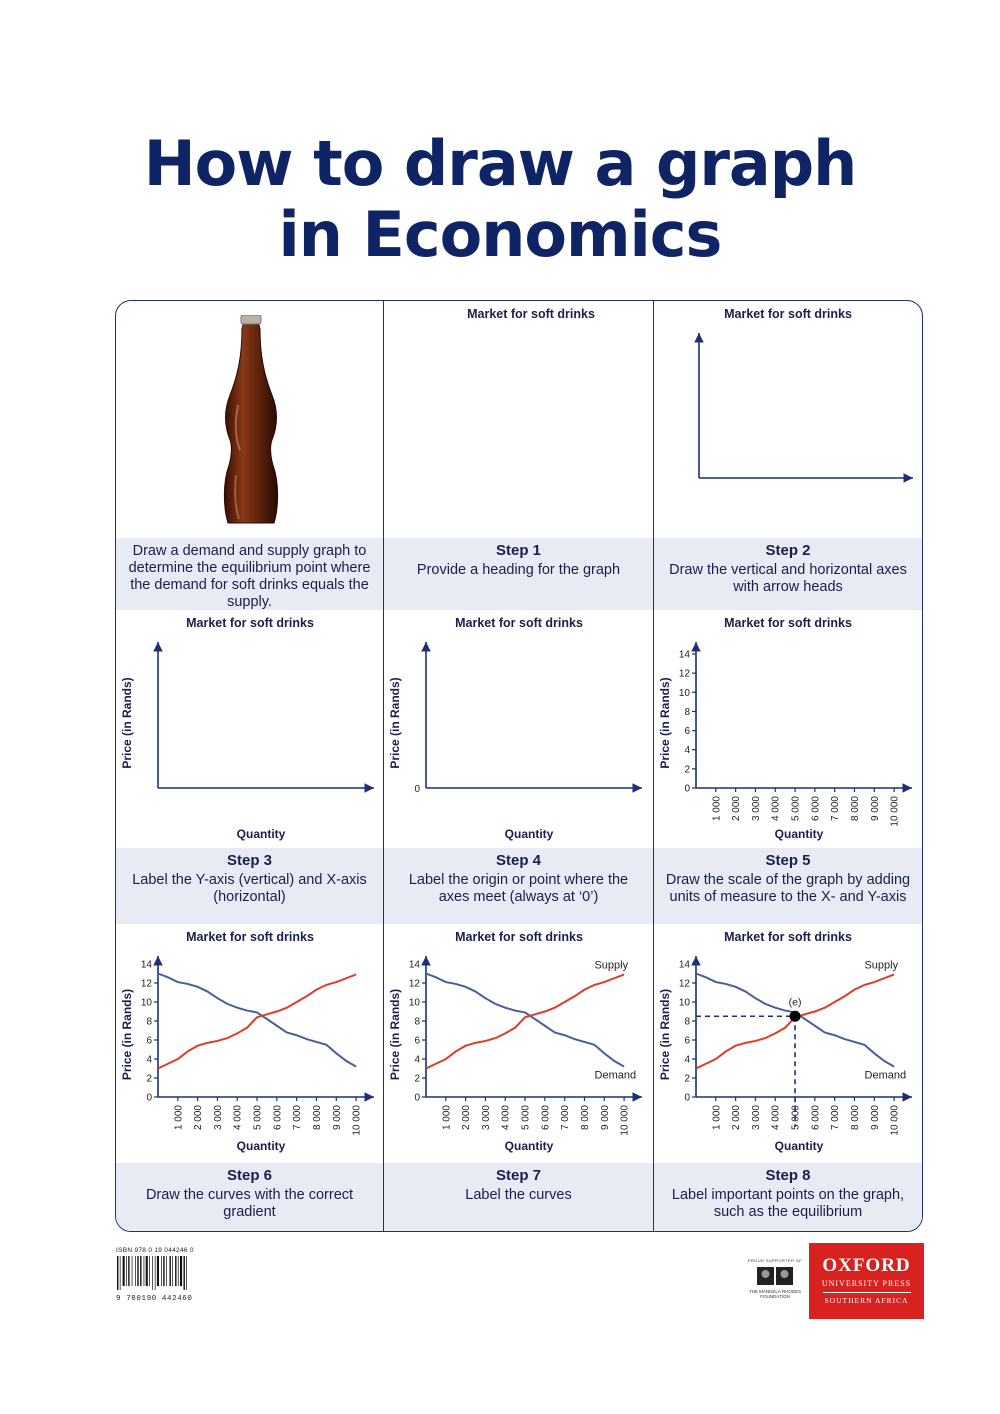 The height and width of the screenshot is (1414, 1000). I want to click on y-axis-label: Price (in Rands), so click(127, 722).